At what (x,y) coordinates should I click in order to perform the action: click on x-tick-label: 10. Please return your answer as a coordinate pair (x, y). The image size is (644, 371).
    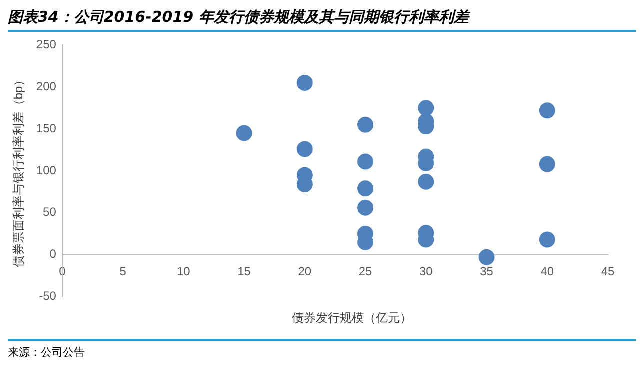
    Looking at the image, I should click on (183, 271).